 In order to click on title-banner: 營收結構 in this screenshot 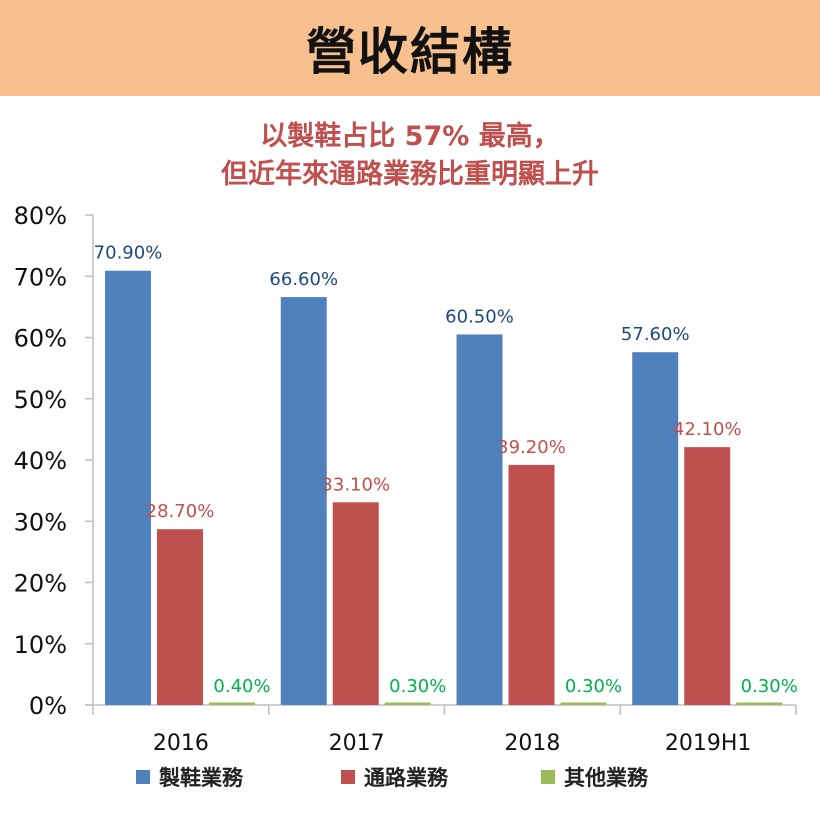, I will do `click(410, 48)`.